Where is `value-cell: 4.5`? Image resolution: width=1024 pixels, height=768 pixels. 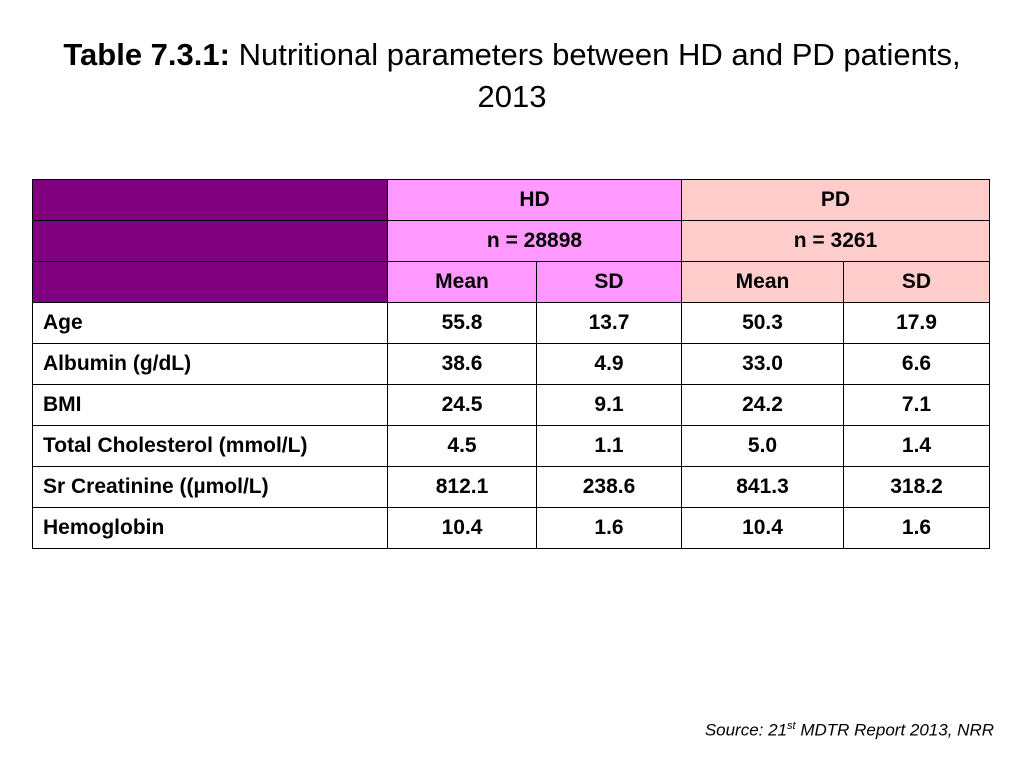
value-cell: 4.5 is located at coordinates (462, 446).